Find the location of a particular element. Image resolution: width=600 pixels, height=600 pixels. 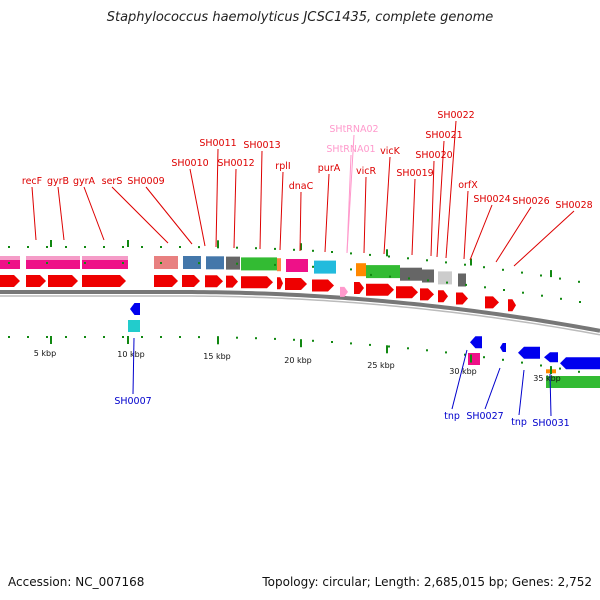

backbone-layer is located at coordinates (300, 313).